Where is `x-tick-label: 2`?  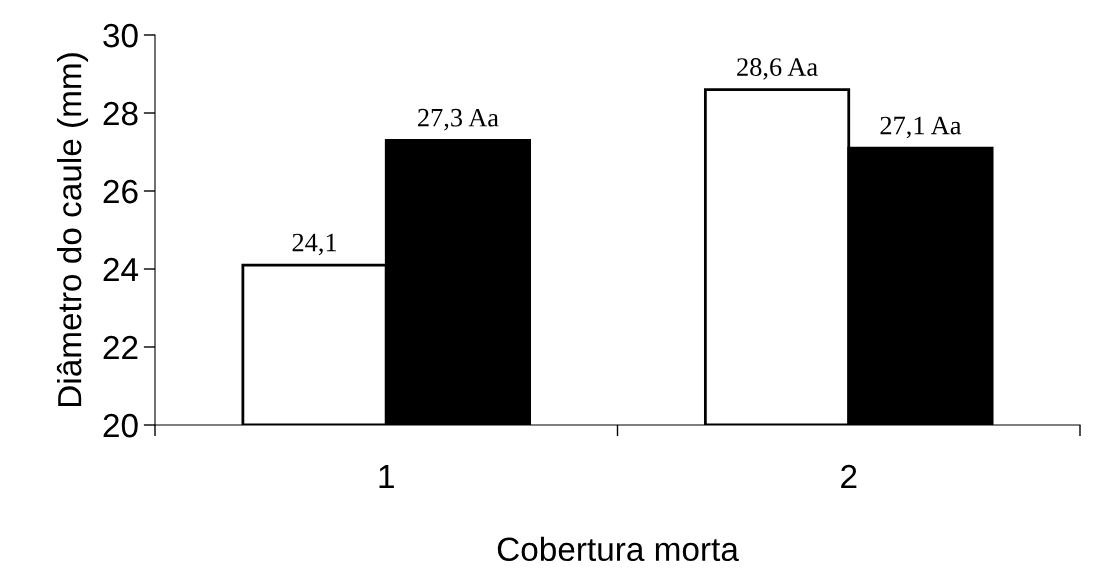 x-tick-label: 2 is located at coordinates (849, 476).